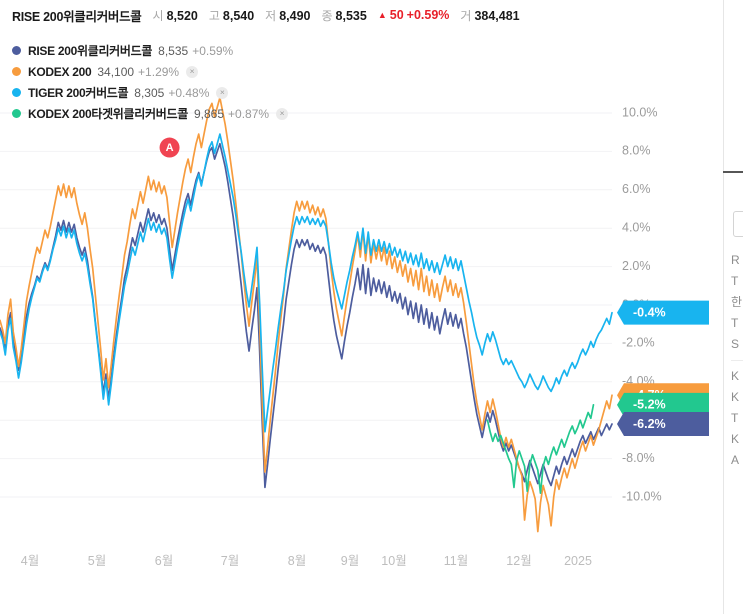 The height and width of the screenshot is (614, 743). I want to click on quote-field-high-value: 8,540, so click(238, 15).